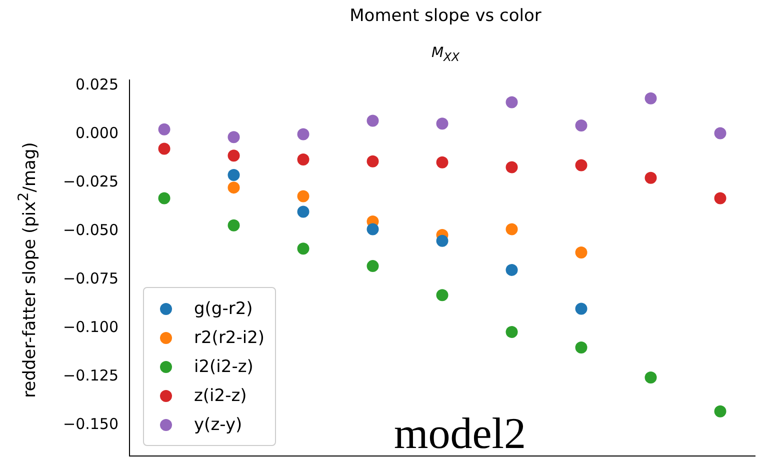 This screenshot has width=761, height=468. Describe the element at coordinates (90, 375) in the screenshot. I see `y-tick-label: −0.125` at that location.